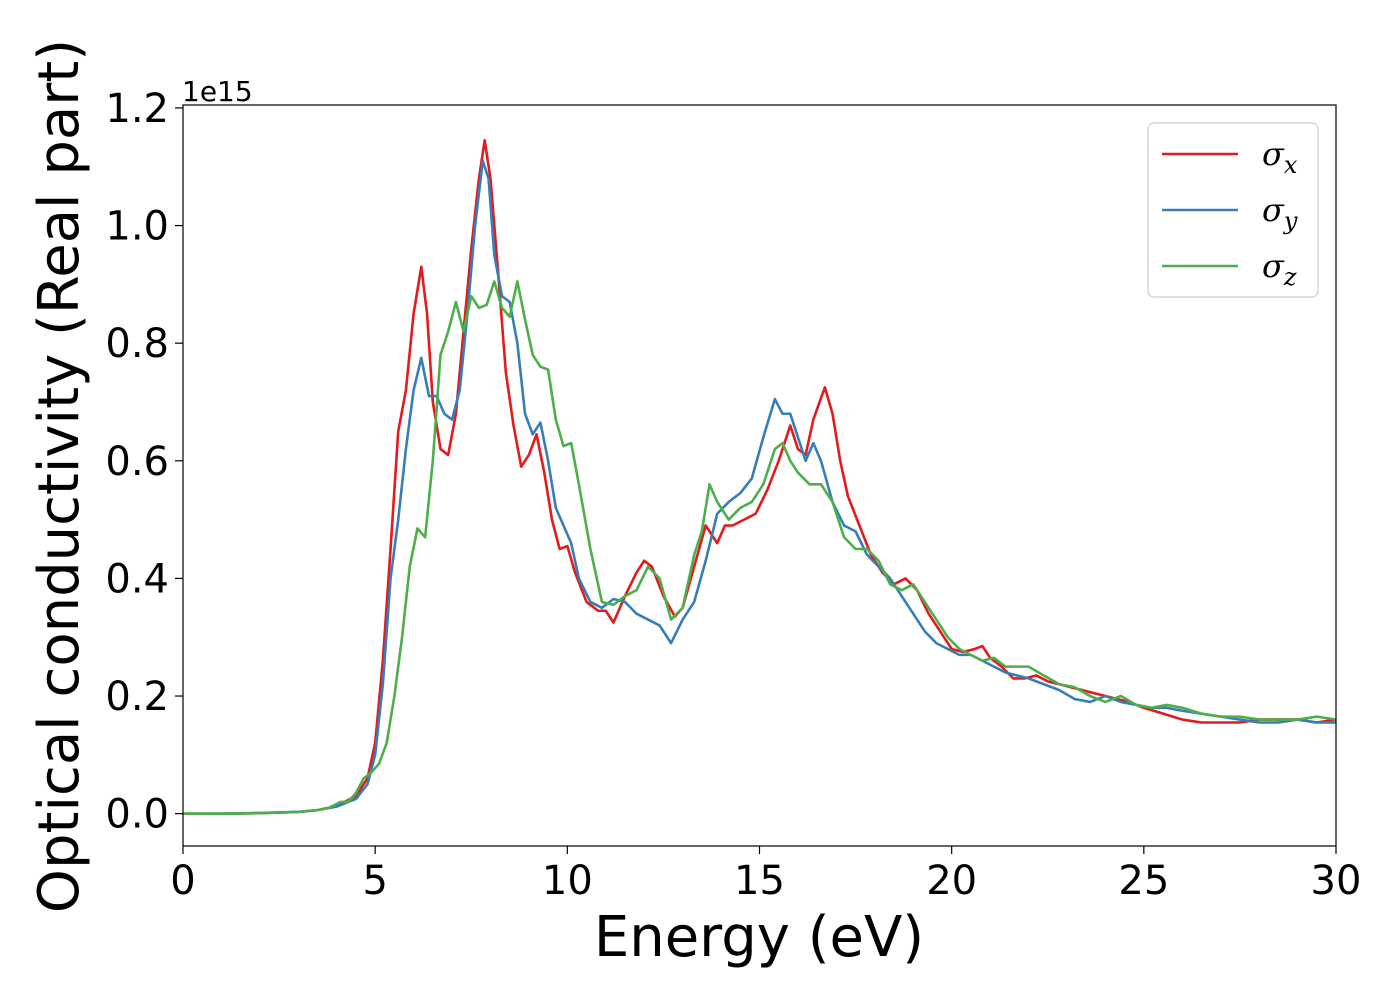 The image size is (1400, 1000). I want to click on y-tick-label: 0.0, so click(137, 815).